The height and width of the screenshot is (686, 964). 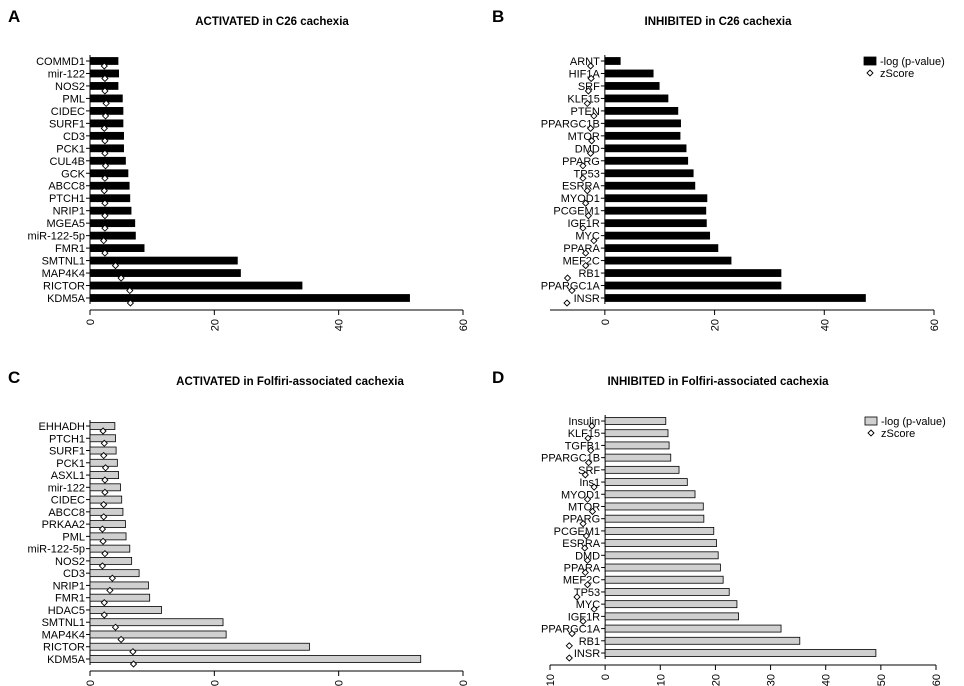 I want to click on panel-title: ACTIVATED in C26 cachexia, so click(x=272, y=22).